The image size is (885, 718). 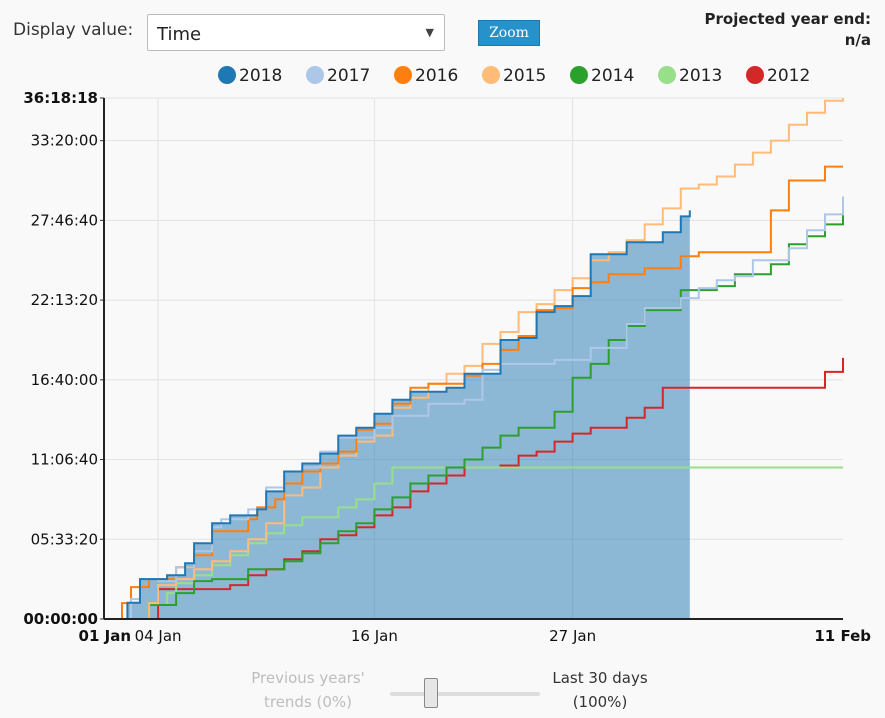 What do you see at coordinates (600, 690) in the screenshot?
I see `last-30-days-label: Last 30 days (100%)` at bounding box center [600, 690].